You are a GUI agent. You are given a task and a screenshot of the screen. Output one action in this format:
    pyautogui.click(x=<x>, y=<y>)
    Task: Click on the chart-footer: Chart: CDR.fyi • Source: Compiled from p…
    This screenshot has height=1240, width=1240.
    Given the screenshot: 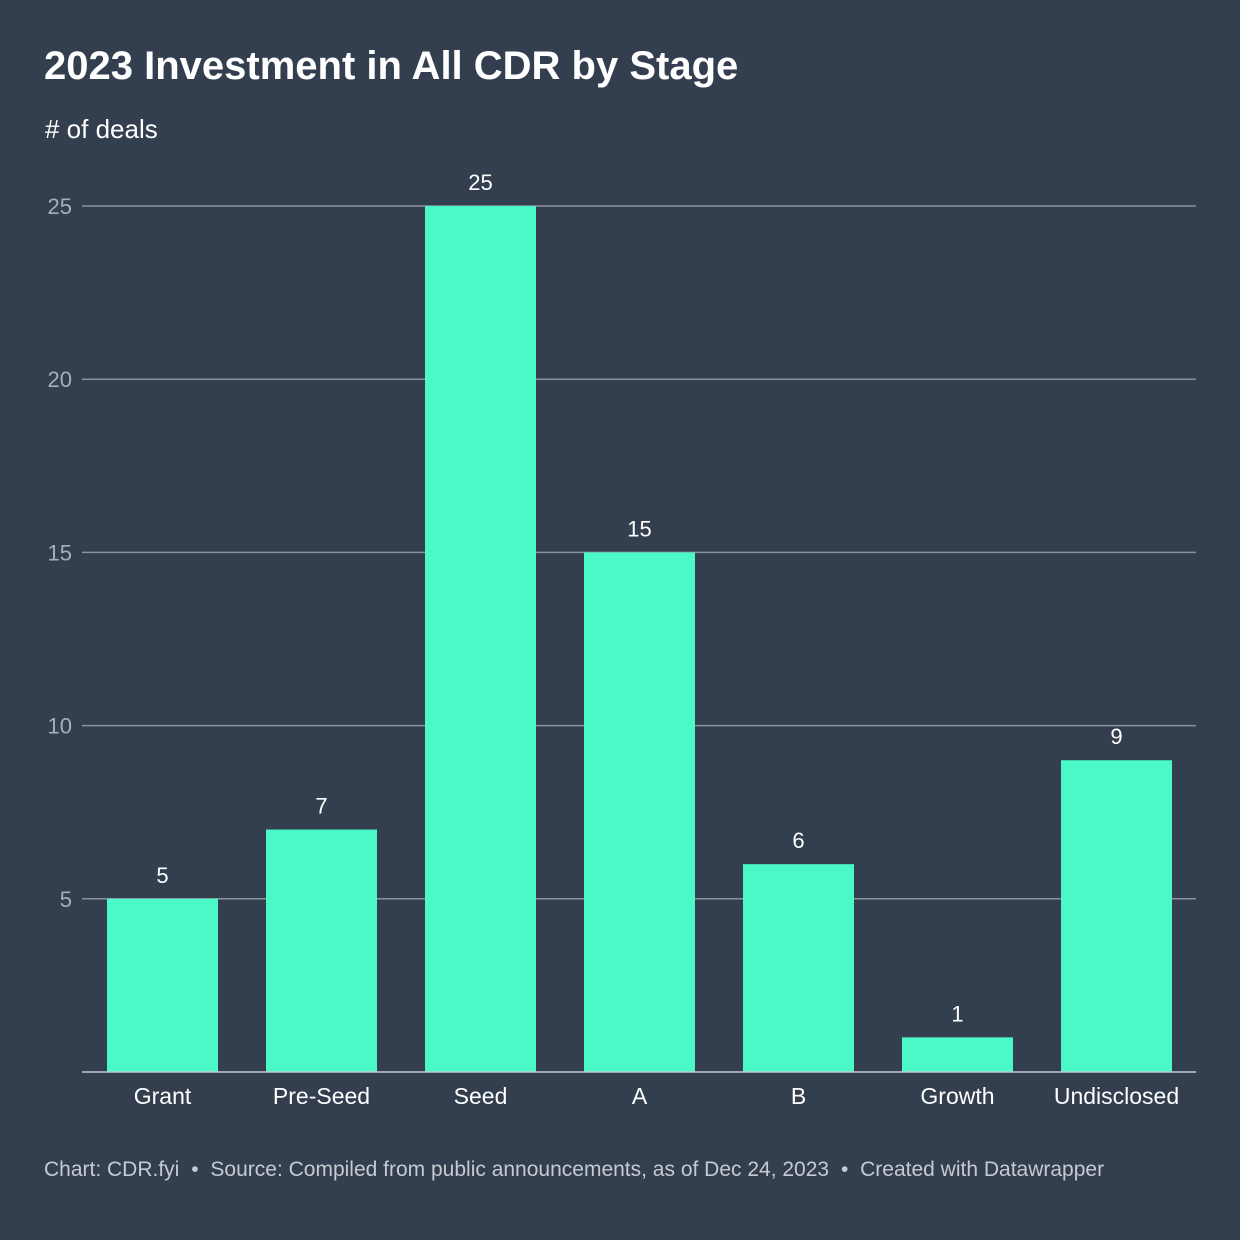 What is the action you would take?
    pyautogui.click(x=574, y=1170)
    